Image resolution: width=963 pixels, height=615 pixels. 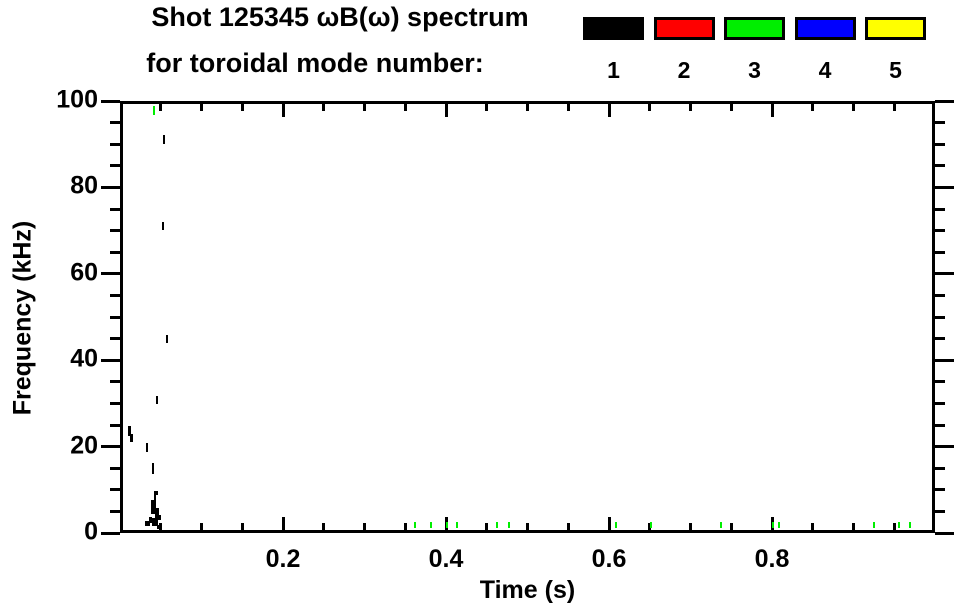 What do you see at coordinates (77, 99) in the screenshot?
I see `y-tick-label-100: 100` at bounding box center [77, 99].